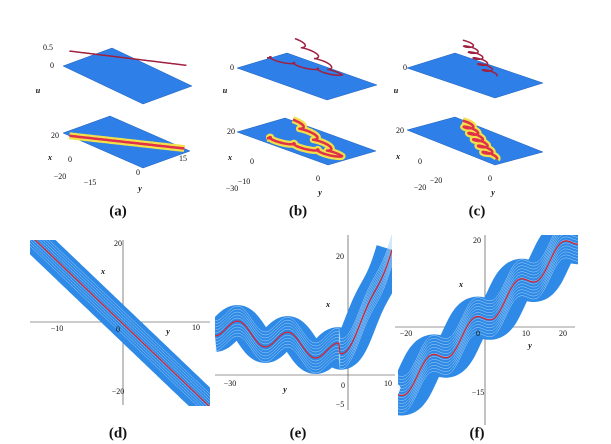 This screenshot has height=444, width=611. I want to click on axis-label: 15, so click(183, 158).